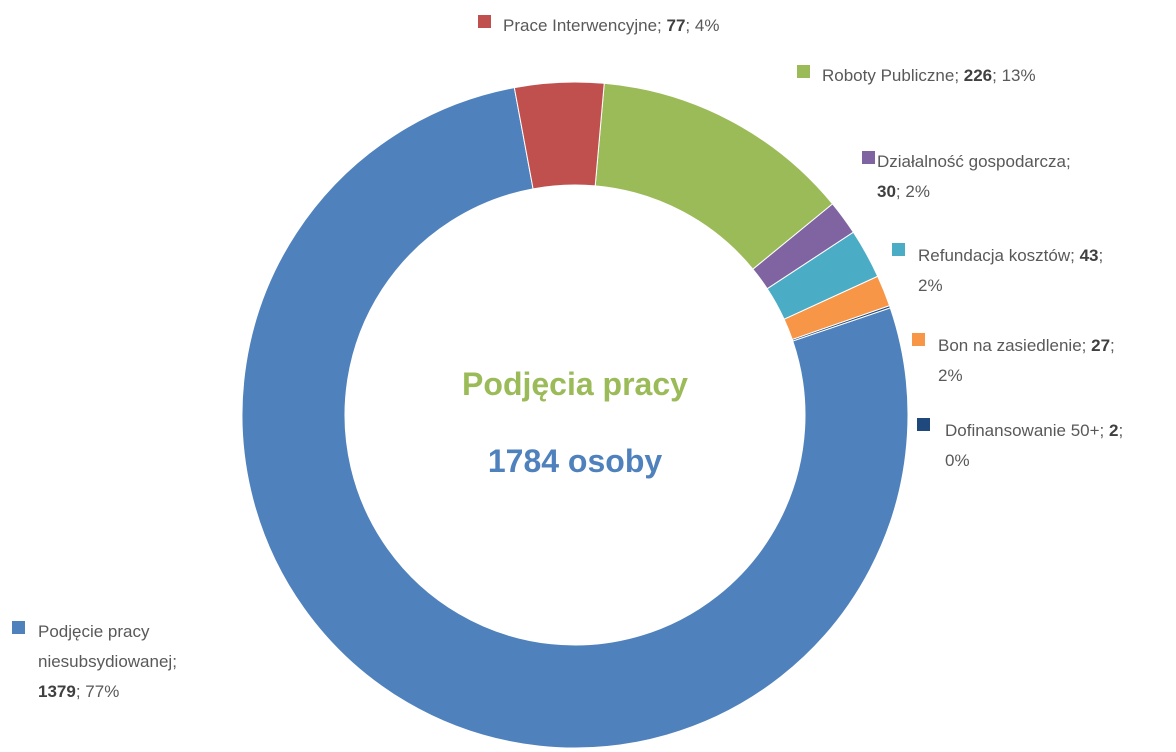 The width and height of the screenshot is (1176, 752). I want to click on percent-label: 2%, so click(913, 191).